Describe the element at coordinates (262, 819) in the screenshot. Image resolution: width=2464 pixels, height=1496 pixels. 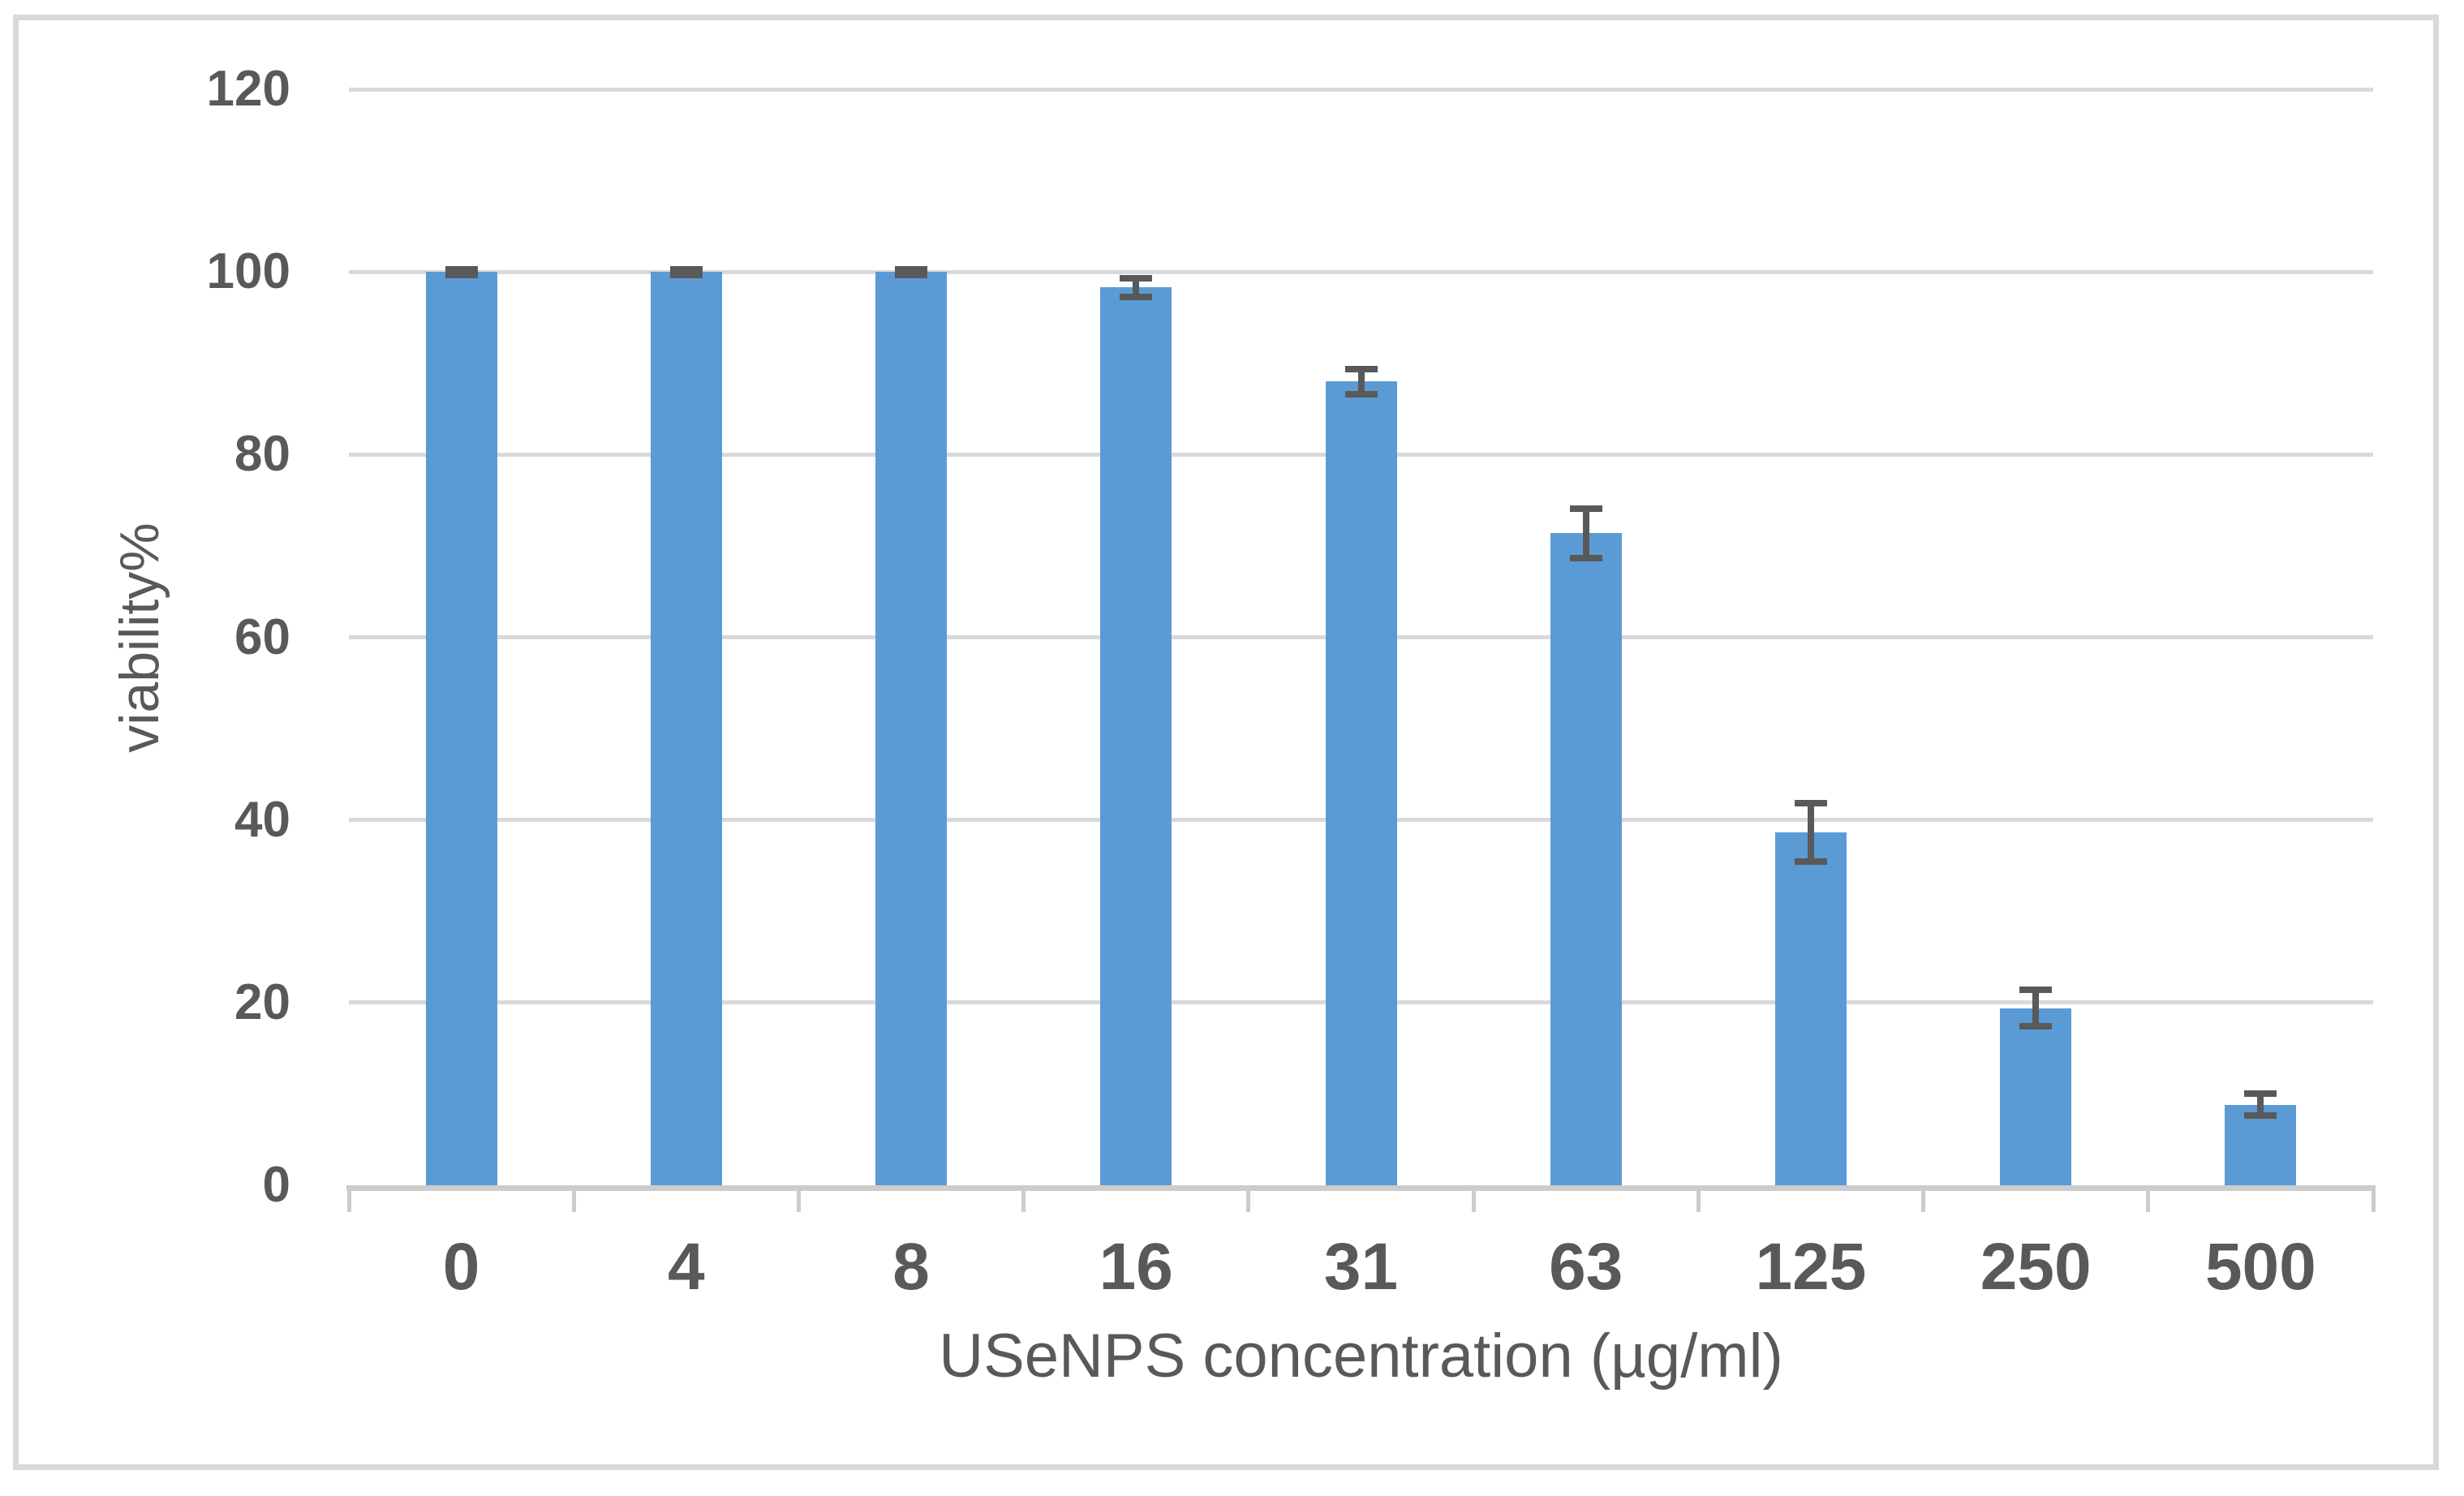
I see `y-tick-label: 40` at that location.